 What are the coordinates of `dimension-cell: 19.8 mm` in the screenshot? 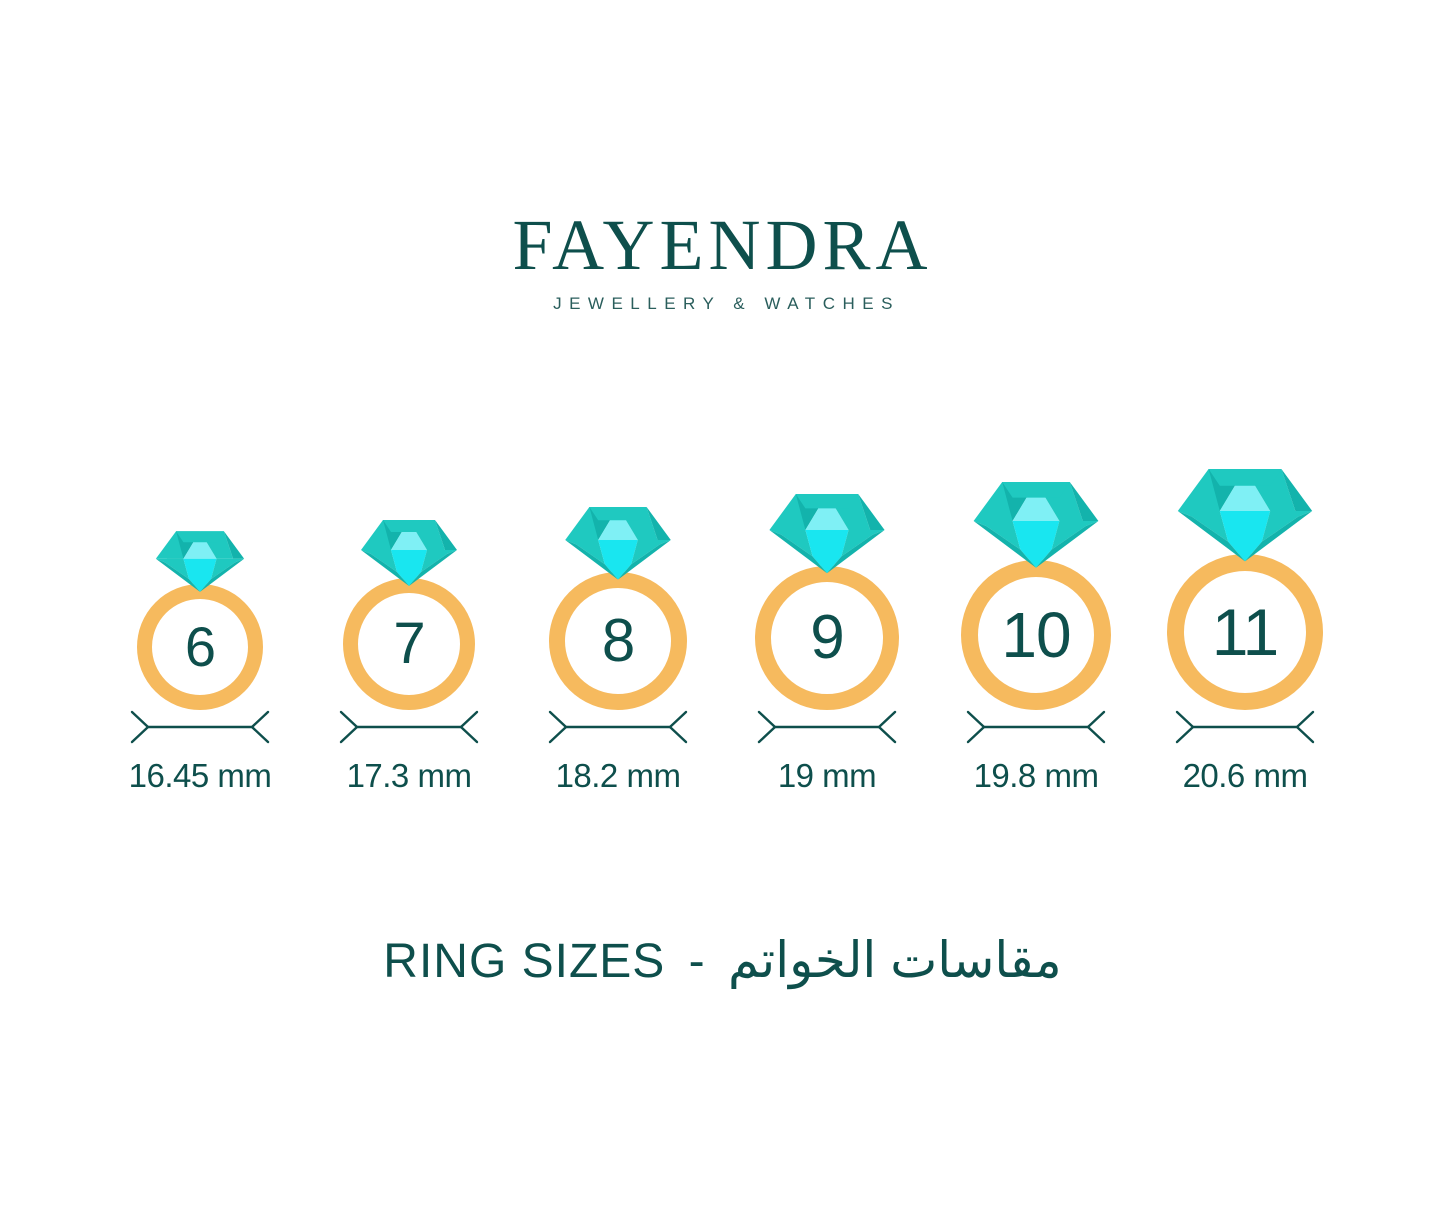 It's located at (1036, 761).